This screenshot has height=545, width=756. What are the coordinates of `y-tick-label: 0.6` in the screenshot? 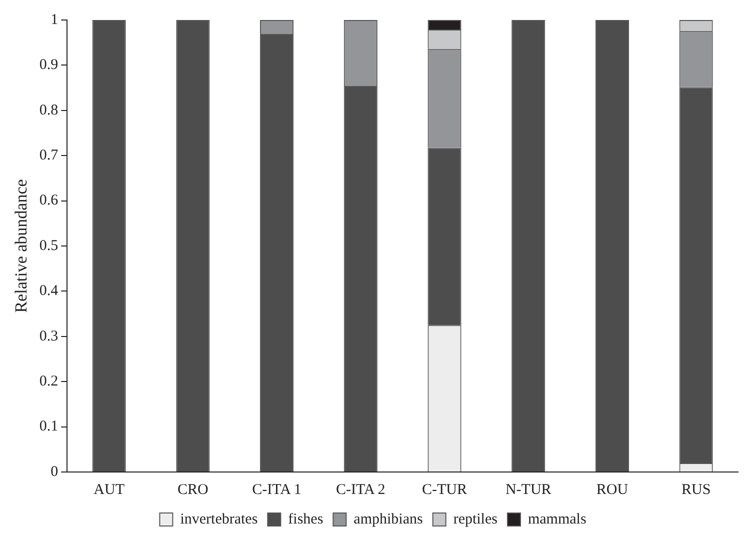 It's located at (49, 200).